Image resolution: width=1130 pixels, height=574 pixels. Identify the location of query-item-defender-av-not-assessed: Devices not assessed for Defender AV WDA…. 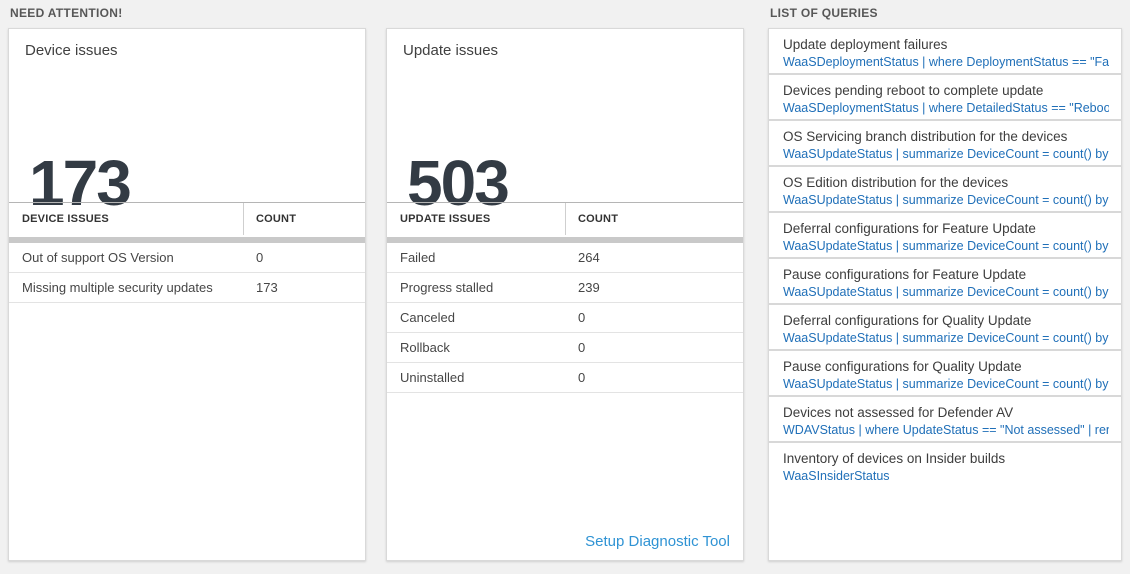
(945, 420).